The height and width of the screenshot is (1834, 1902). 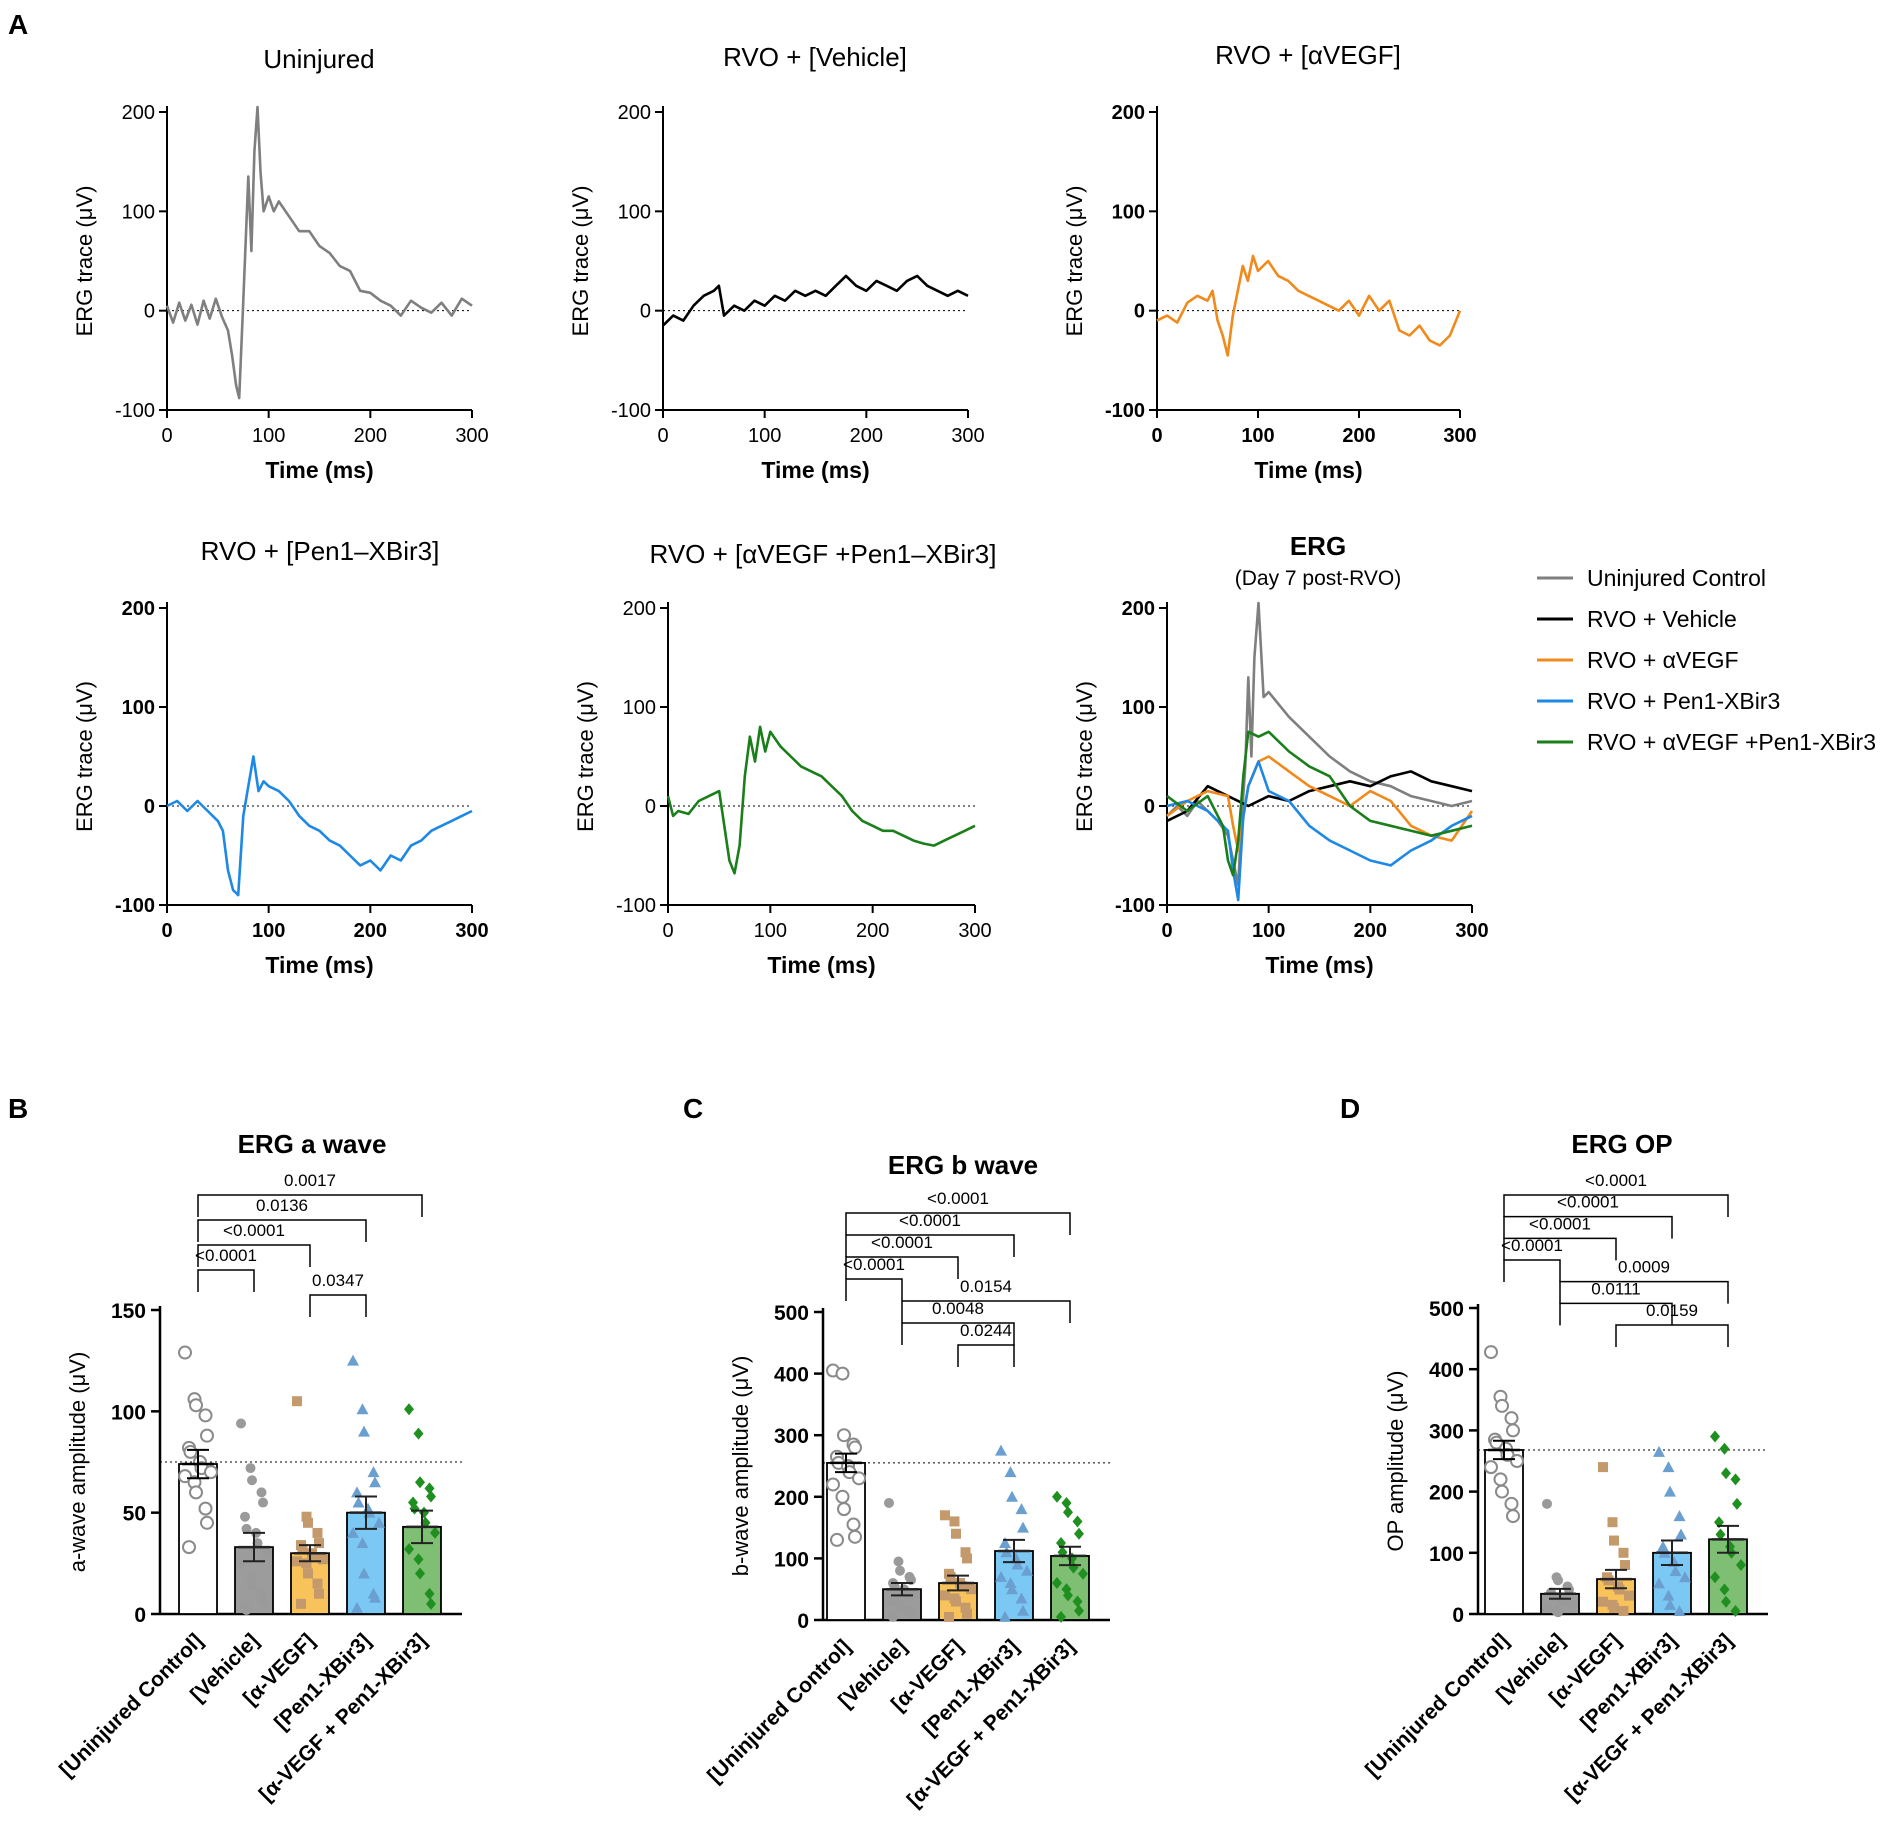 I want to click on legend-label-avegf: RVO + αVEGF, so click(x=1663, y=660).